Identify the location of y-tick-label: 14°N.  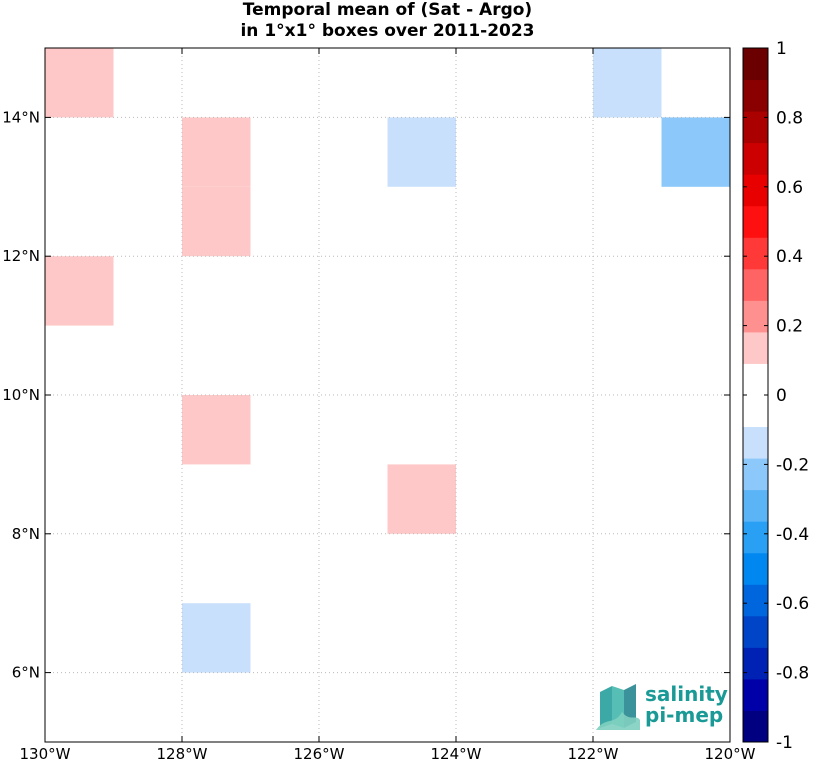
(21, 117).